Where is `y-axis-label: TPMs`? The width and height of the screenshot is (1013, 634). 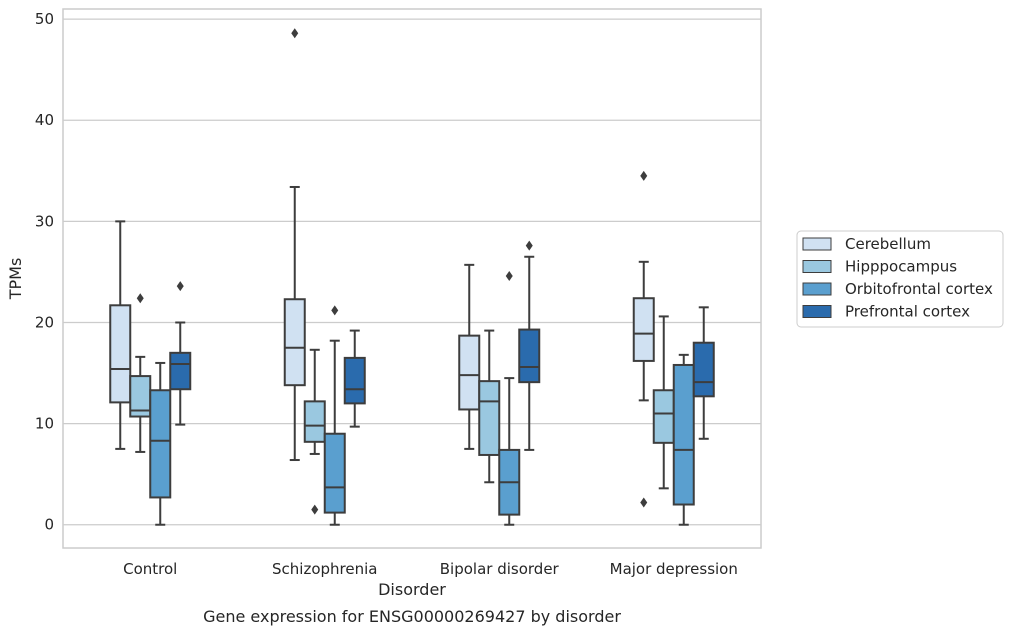 y-axis-label: TPMs is located at coordinates (15, 279).